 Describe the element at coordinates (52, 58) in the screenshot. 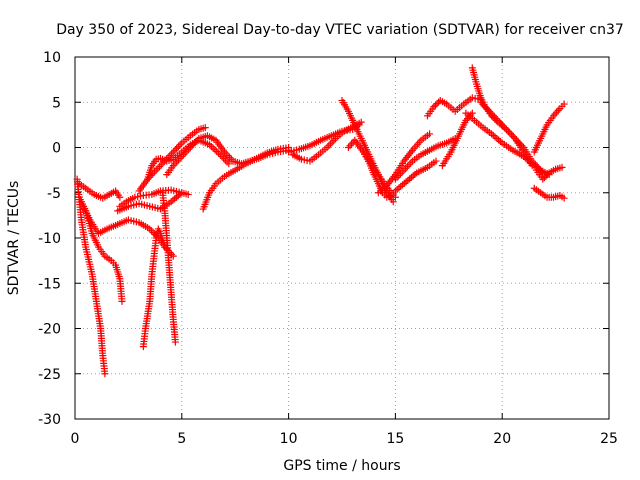

I see `y-tick-label: 10` at that location.